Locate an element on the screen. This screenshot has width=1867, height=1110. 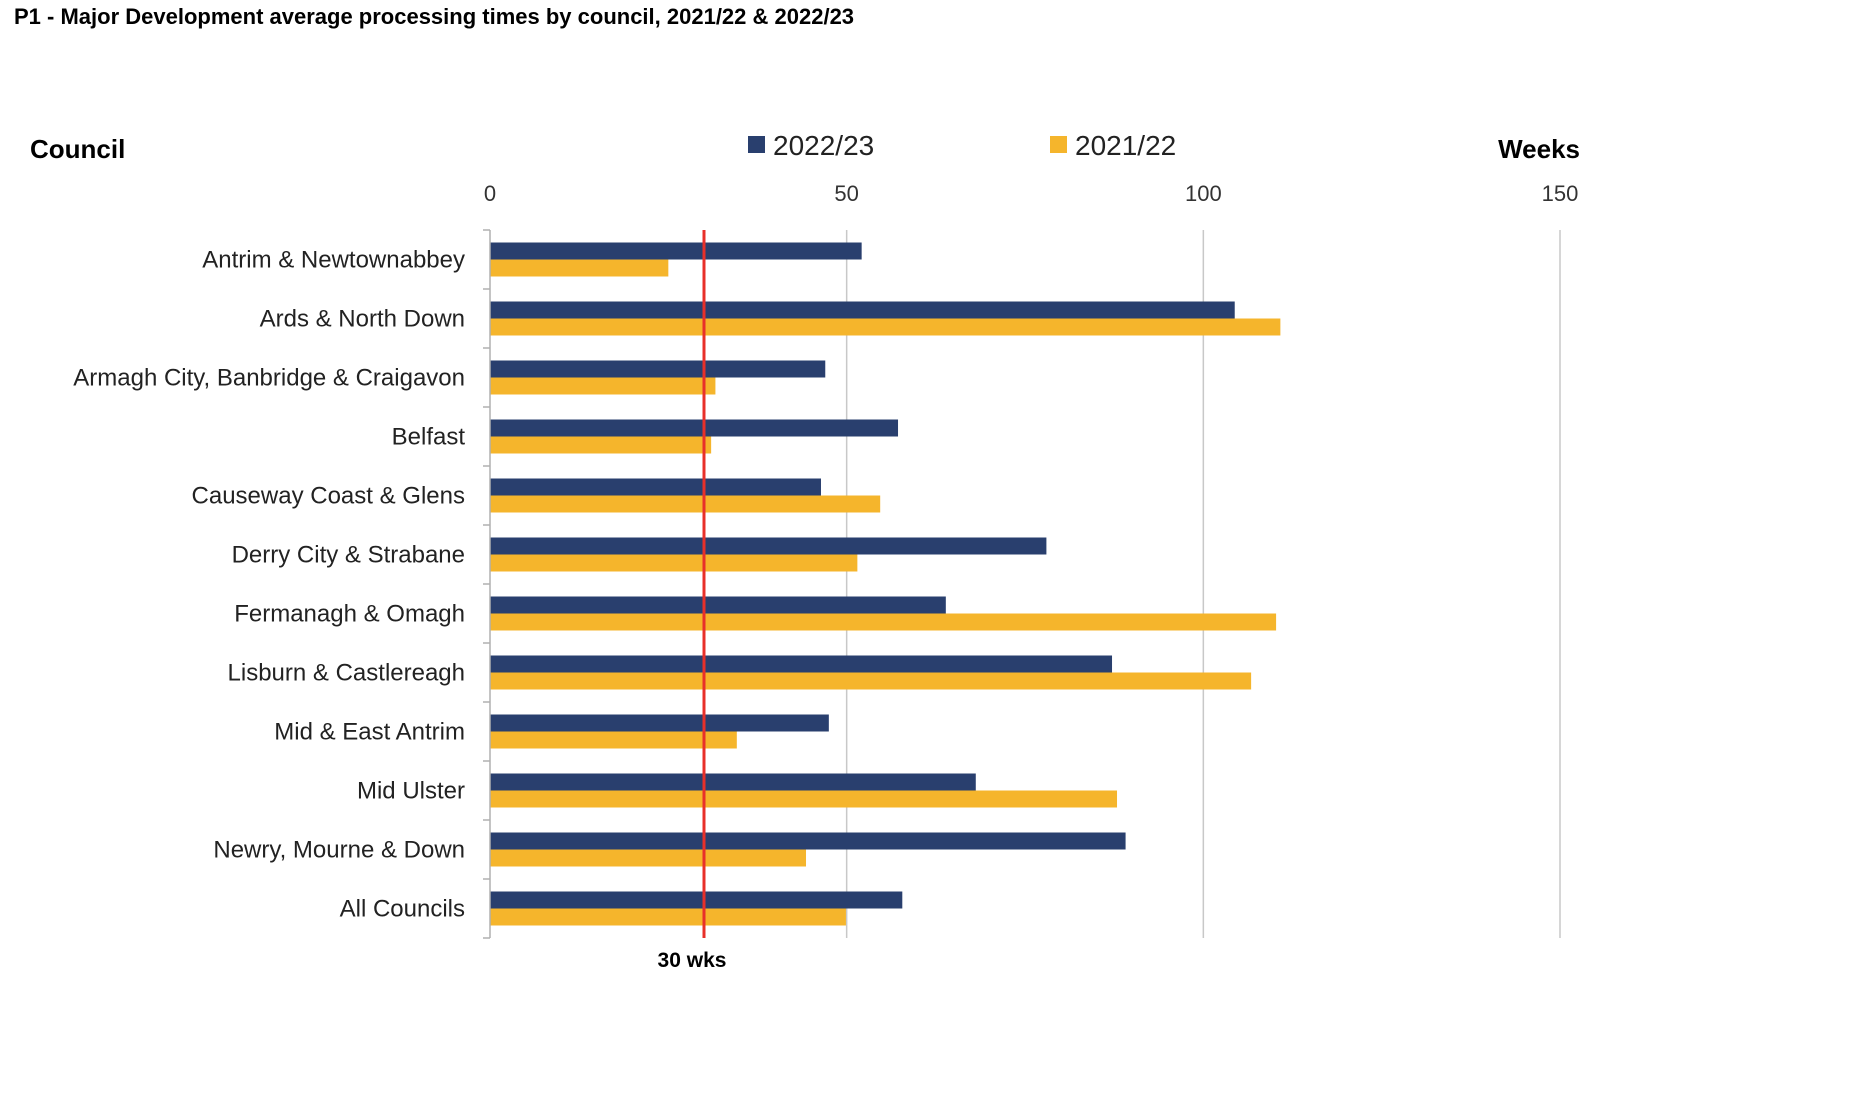
category-label: Antrim & Newtownabbey is located at coordinates (333, 260).